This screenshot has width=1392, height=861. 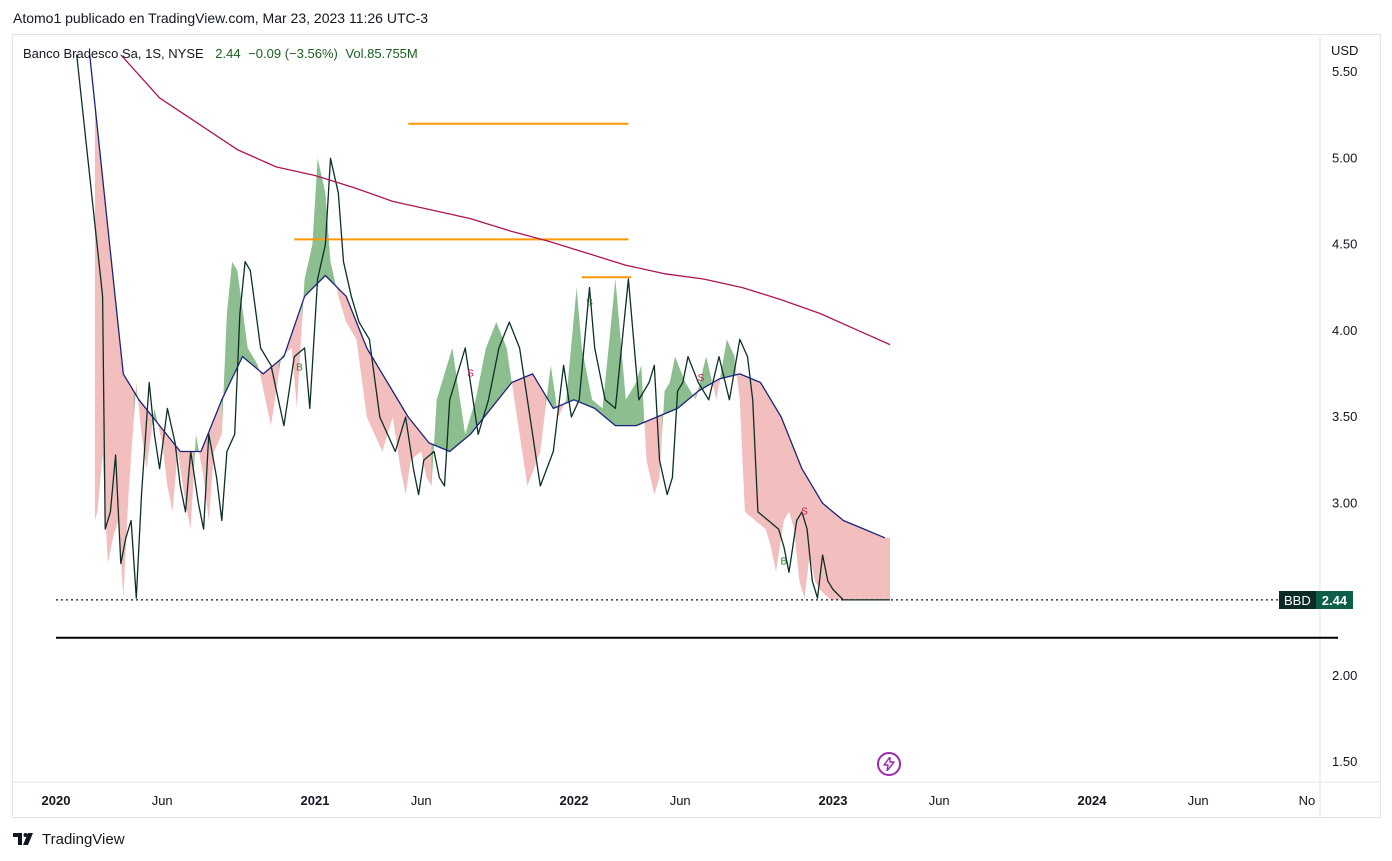 What do you see at coordinates (83, 839) in the screenshot?
I see `footer-brand-label: TradingView` at bounding box center [83, 839].